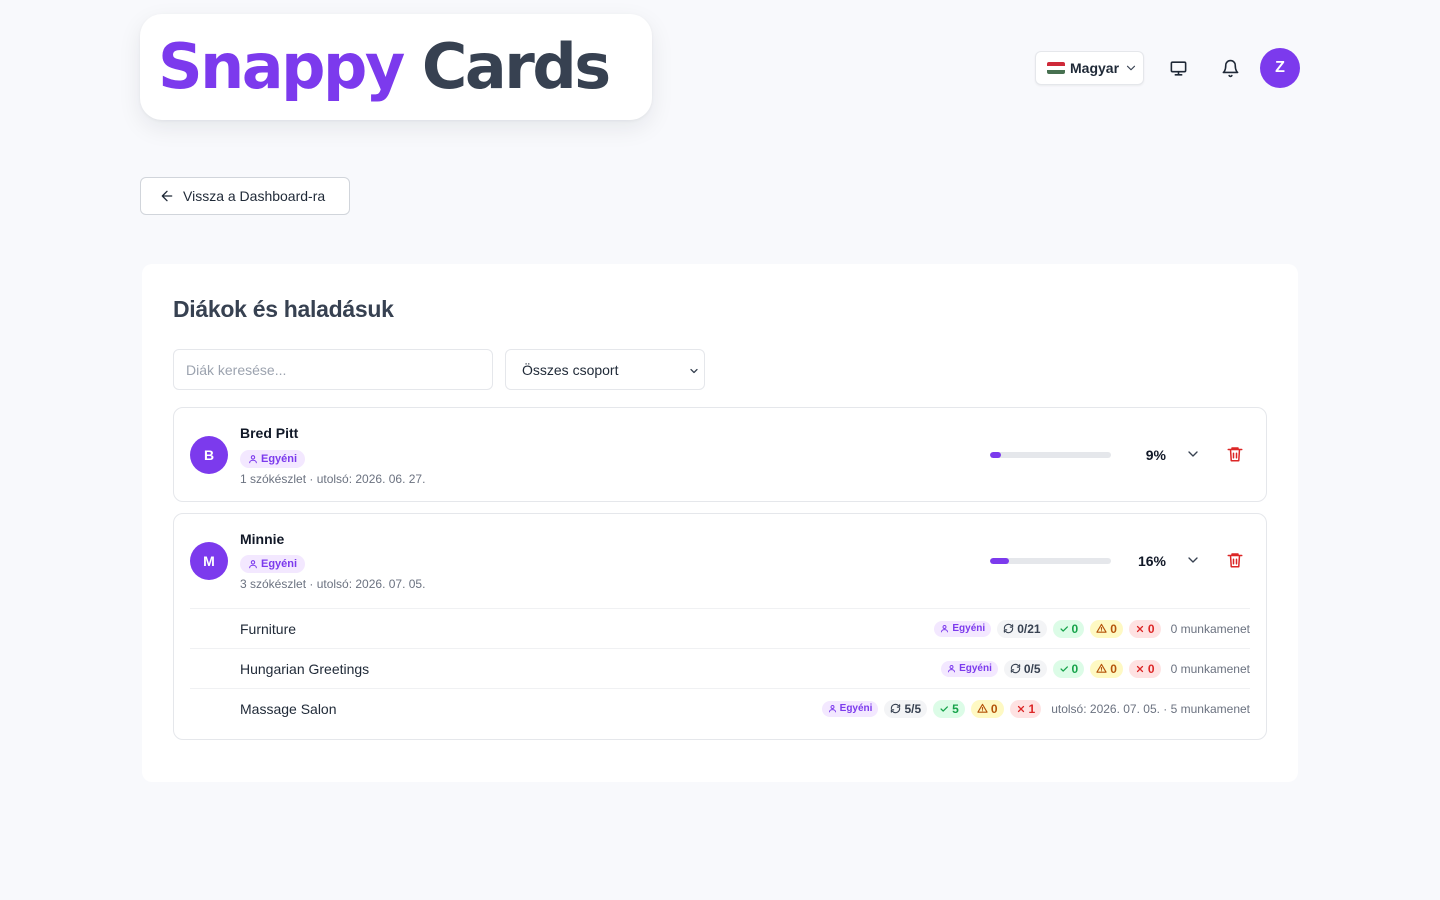  Describe the element at coordinates (516, 66) in the screenshot. I see `logo-part-cards: Cards` at that location.